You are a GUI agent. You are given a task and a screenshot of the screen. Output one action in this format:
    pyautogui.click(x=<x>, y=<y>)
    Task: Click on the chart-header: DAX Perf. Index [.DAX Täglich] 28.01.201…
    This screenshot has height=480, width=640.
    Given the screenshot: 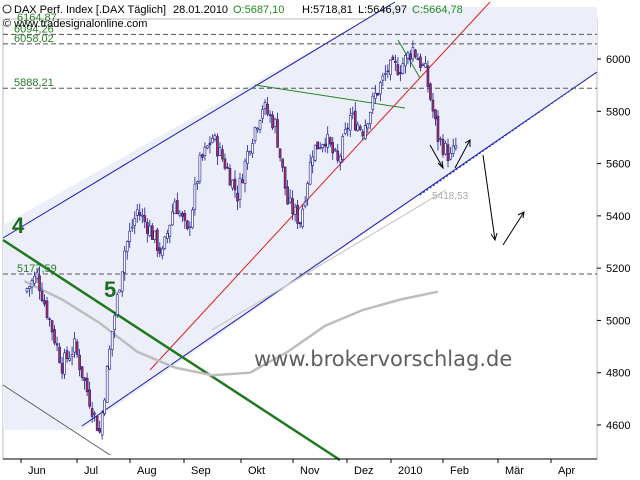 What is the action you would take?
    pyautogui.click(x=232, y=17)
    